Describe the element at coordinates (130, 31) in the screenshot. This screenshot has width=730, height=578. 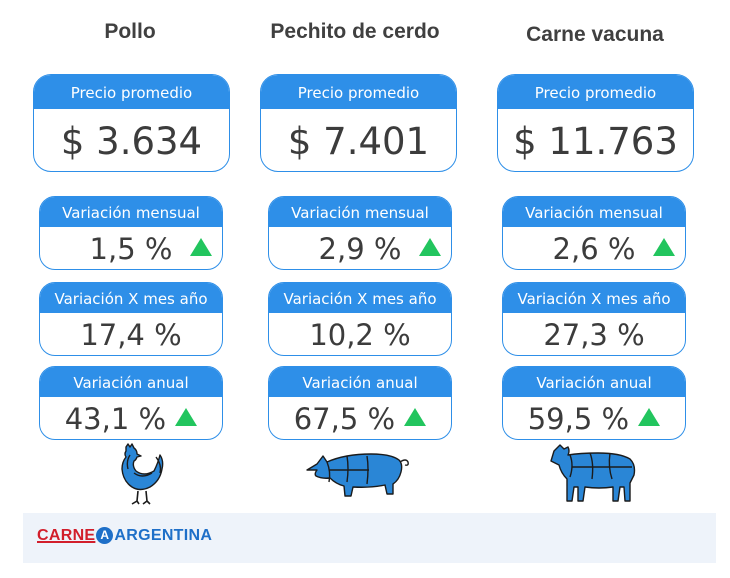
I see `title-pollo: Pollo` at that location.